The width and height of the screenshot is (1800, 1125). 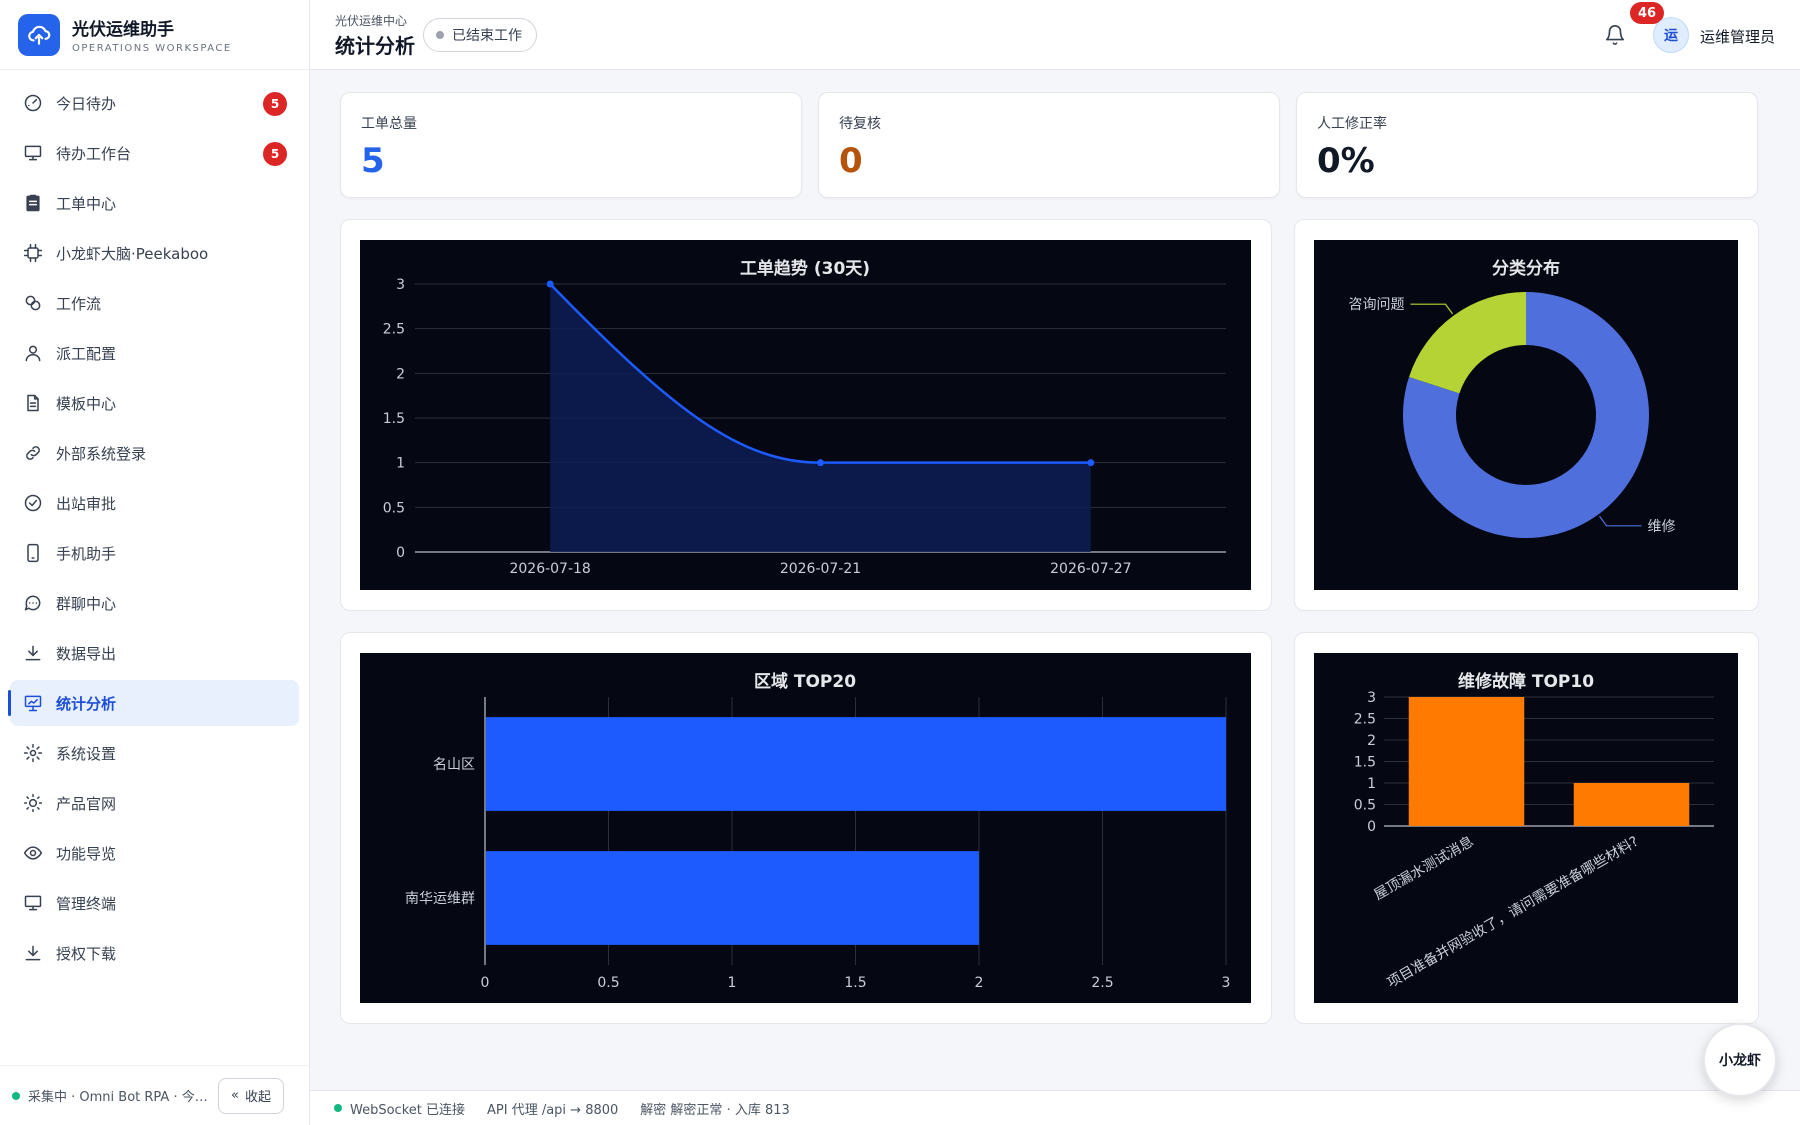 I want to click on sidebar-item-badge: 5, so click(x=275, y=104).